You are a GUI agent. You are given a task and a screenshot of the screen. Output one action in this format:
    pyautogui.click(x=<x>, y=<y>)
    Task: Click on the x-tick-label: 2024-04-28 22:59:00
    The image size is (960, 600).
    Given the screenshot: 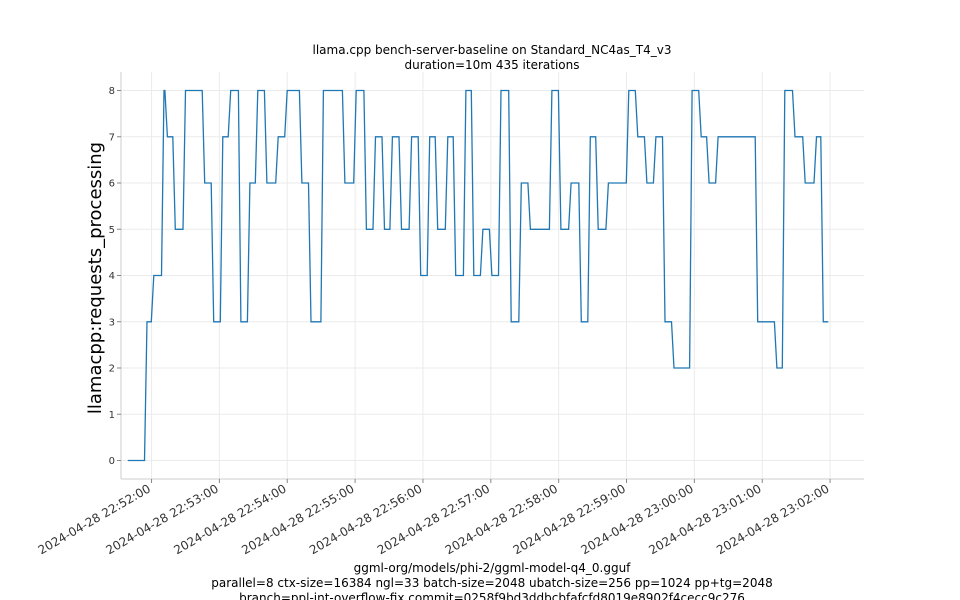 What is the action you would take?
    pyautogui.click(x=569, y=519)
    